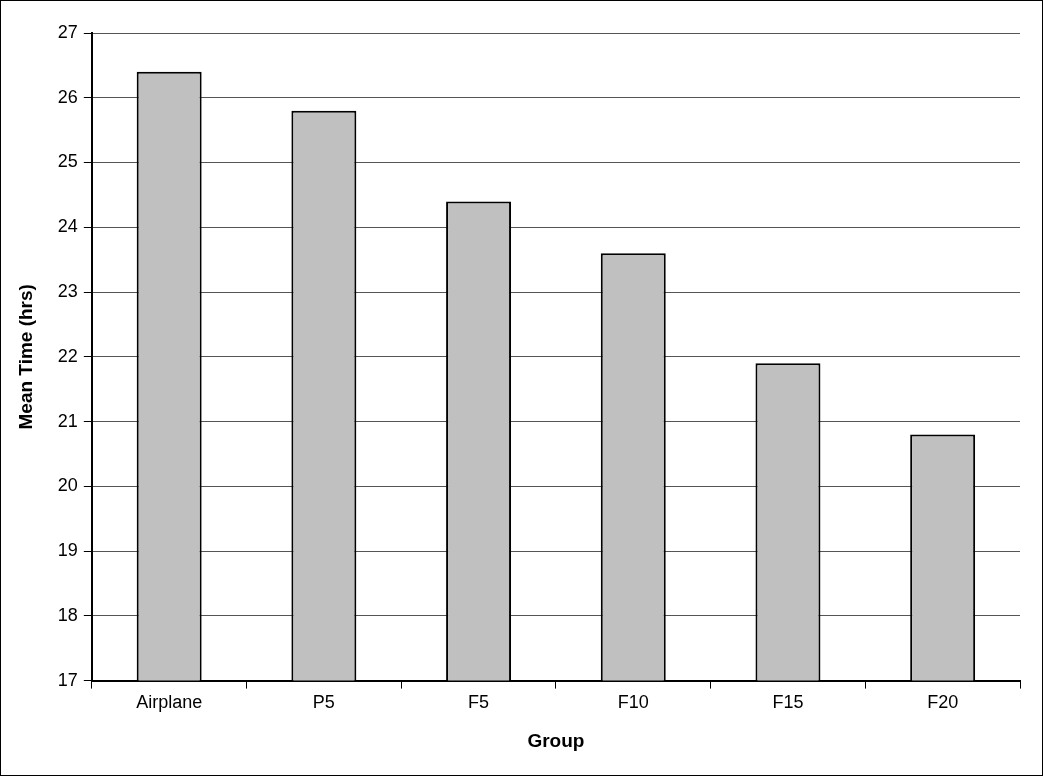 The height and width of the screenshot is (776, 1043). I want to click on y-tick-label: 24, so click(67, 226).